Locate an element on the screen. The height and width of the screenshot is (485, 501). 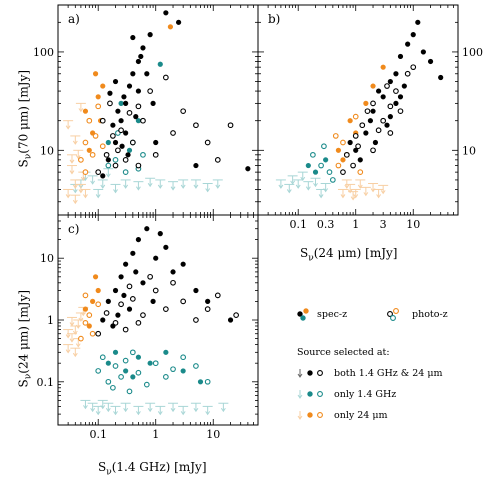
legend-only-24-label: only 24 μm is located at coordinates (361, 415).